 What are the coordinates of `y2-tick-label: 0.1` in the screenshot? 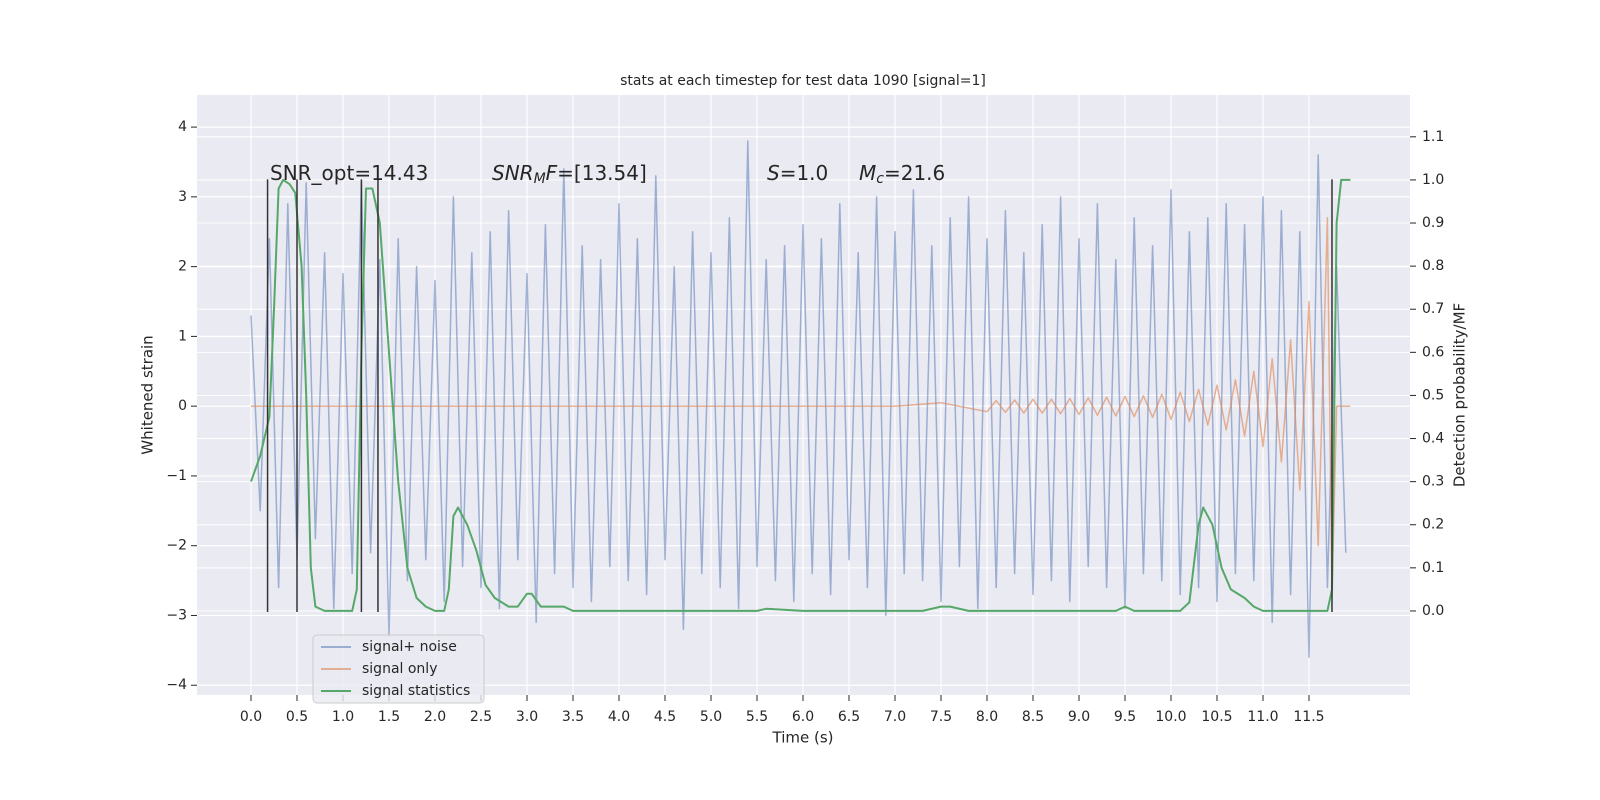 It's located at (1433, 568).